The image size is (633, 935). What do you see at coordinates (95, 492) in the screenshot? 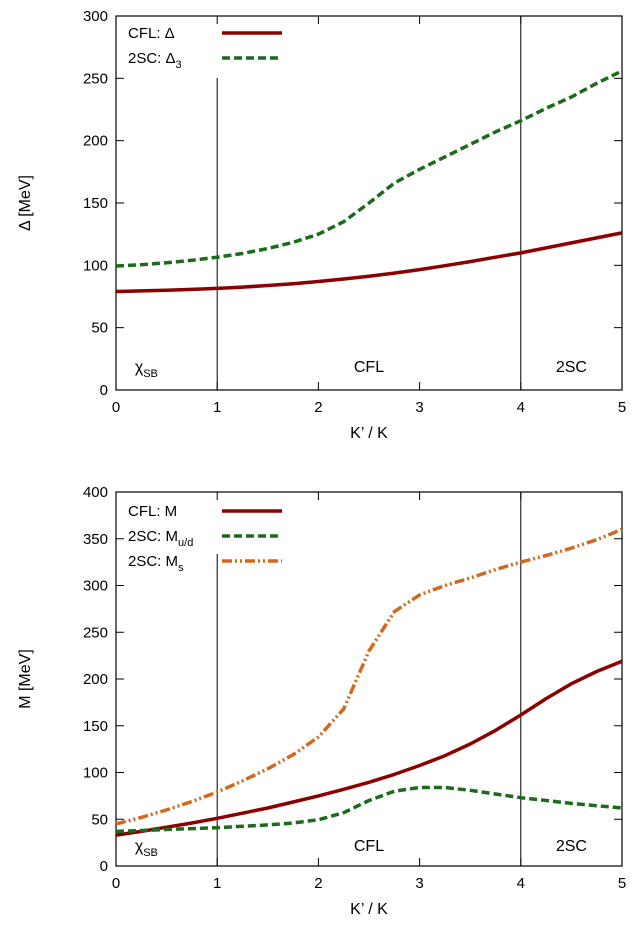
I see `y-tick-label: 400` at bounding box center [95, 492].